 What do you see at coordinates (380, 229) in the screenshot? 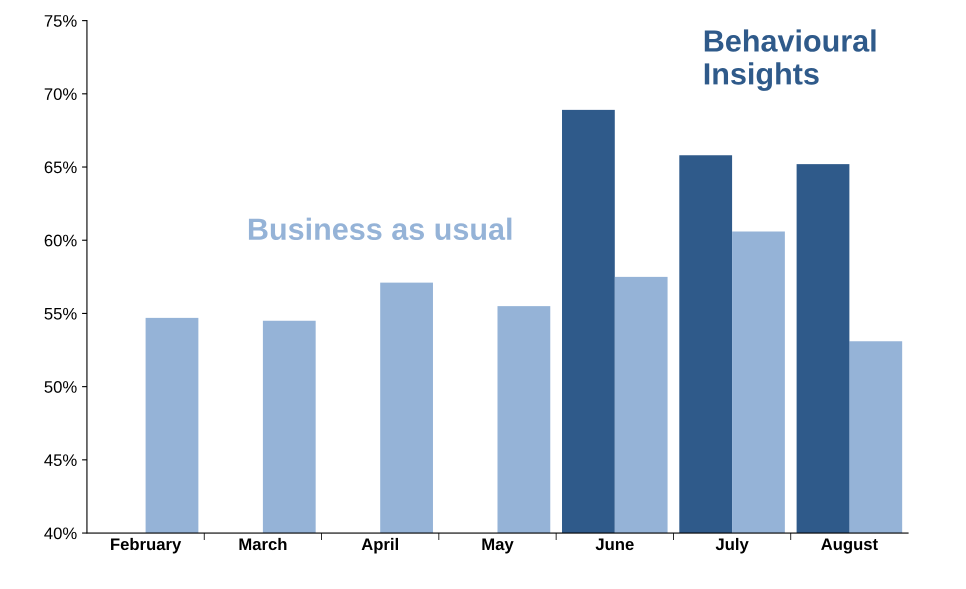
I see `series-label: Business as usual` at bounding box center [380, 229].